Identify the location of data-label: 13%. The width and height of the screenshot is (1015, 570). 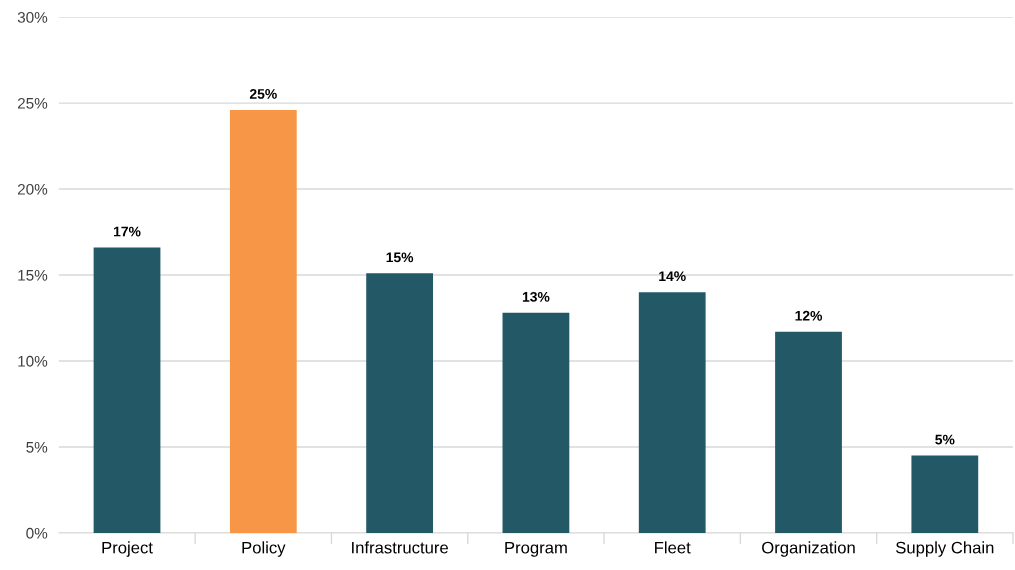
(536, 296).